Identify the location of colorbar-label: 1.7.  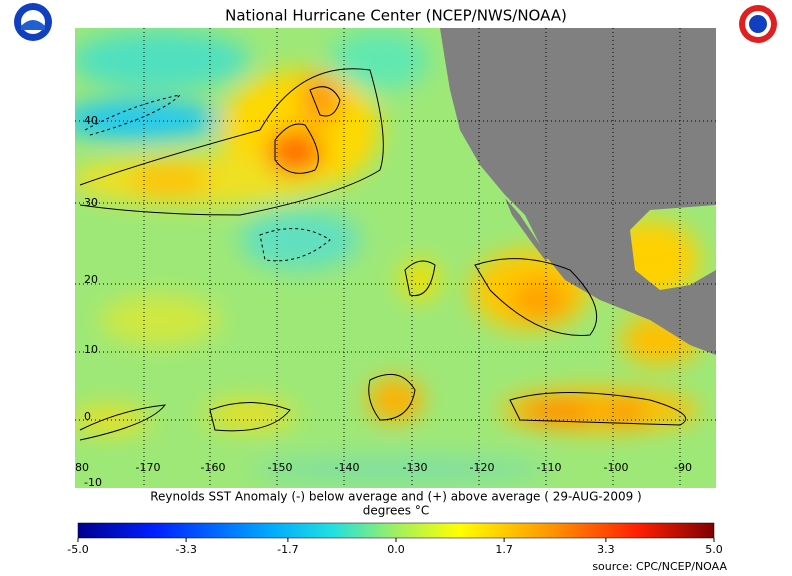
(504, 549).